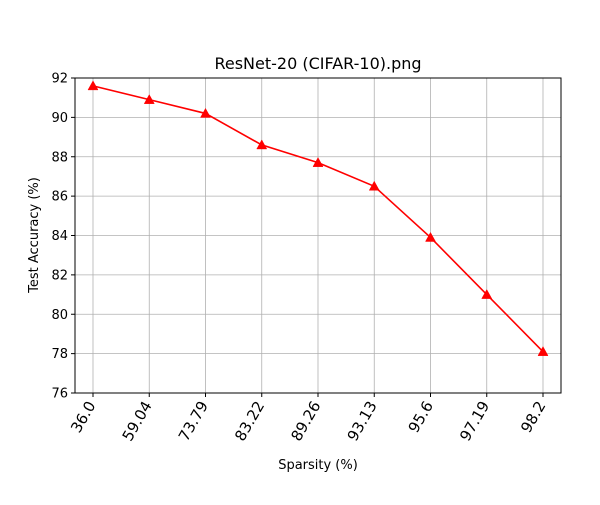 This screenshot has width=600, height=505. I want to click on x-axis-label: Sparsity (%), so click(318, 465).